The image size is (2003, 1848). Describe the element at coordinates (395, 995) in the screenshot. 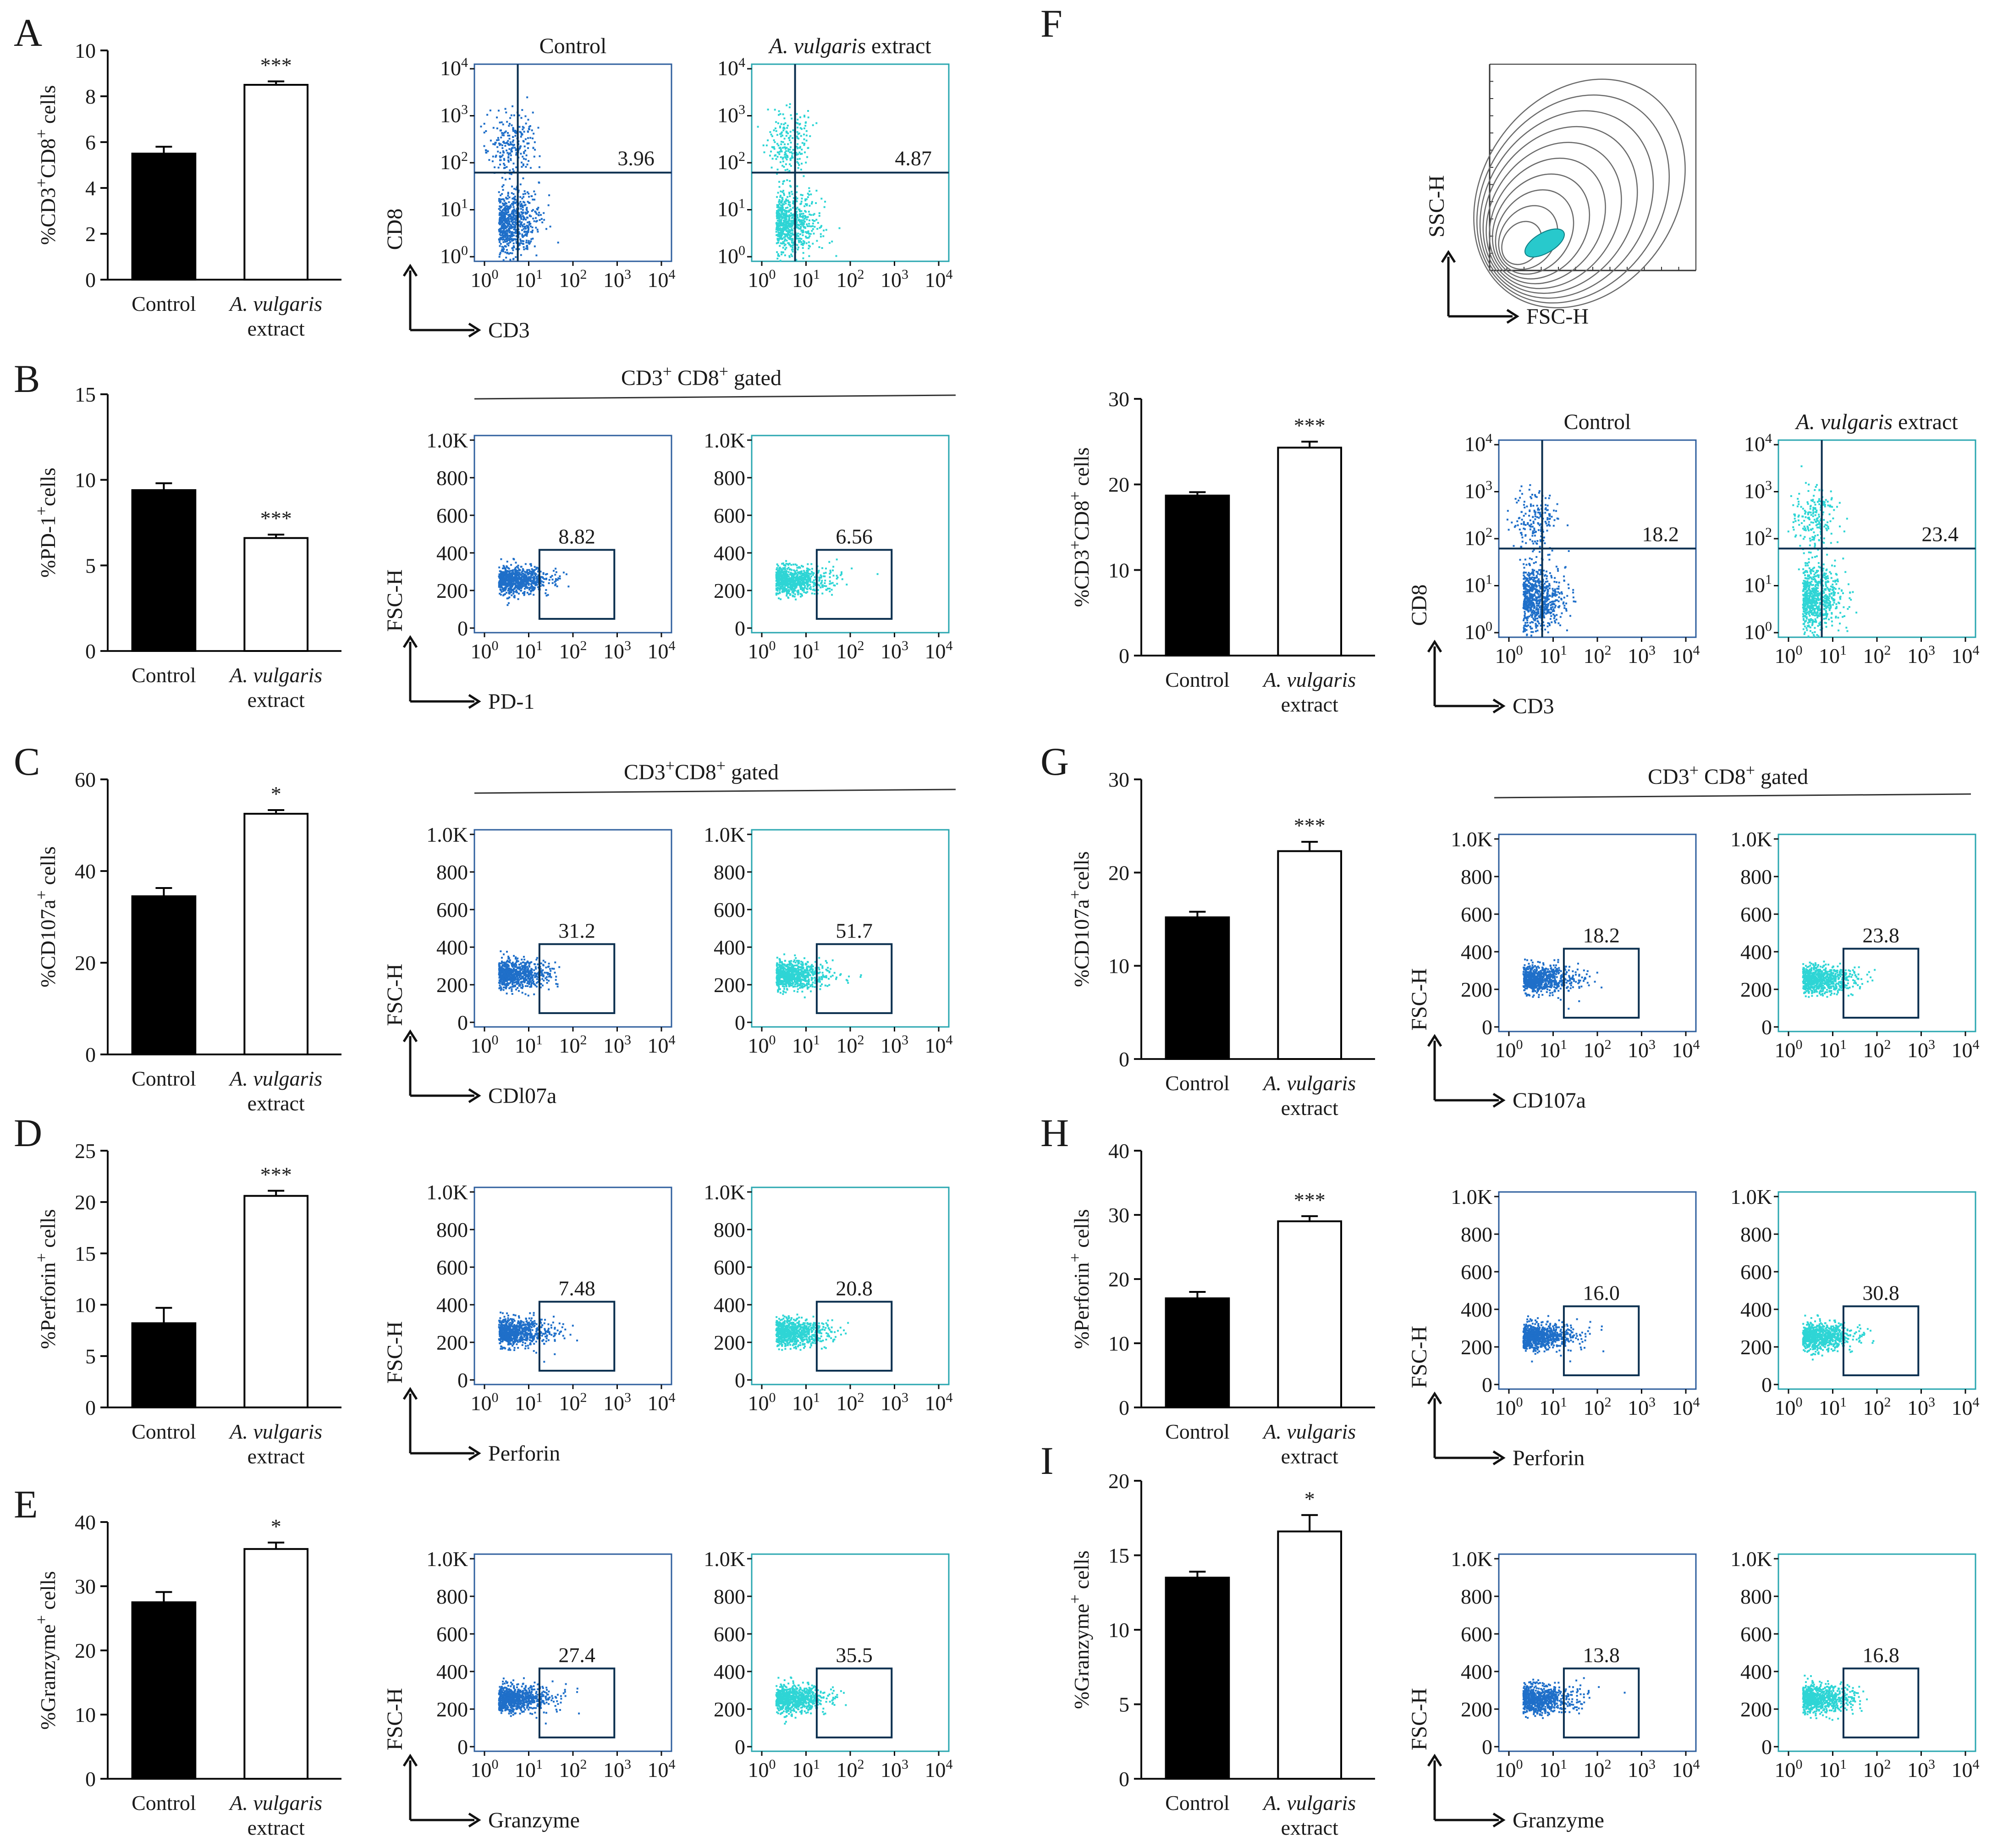

I see `y-marker-label: FSC-H` at that location.